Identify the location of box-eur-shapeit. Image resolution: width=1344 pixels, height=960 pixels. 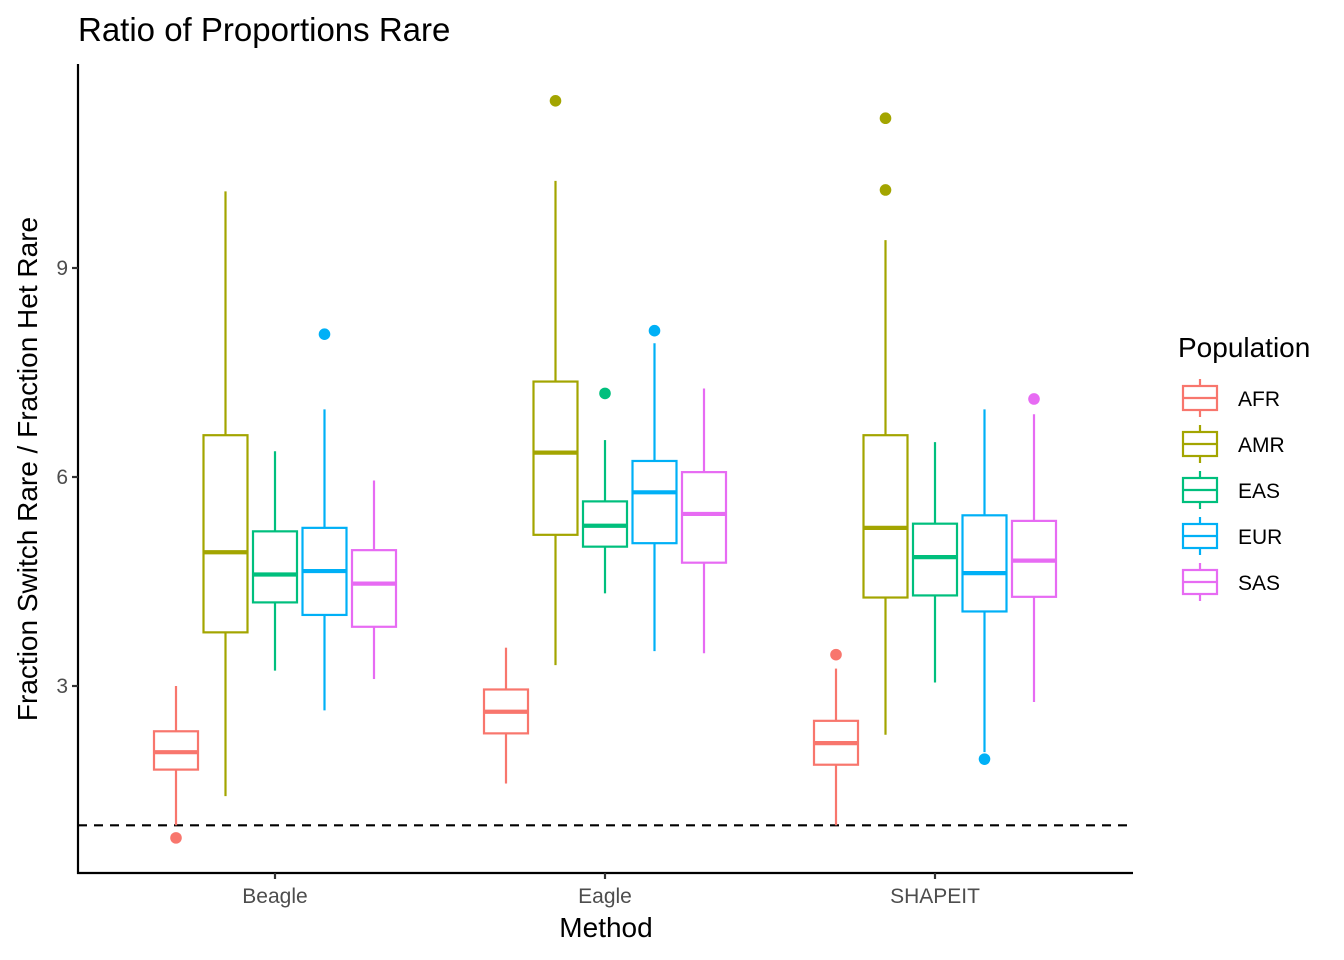
(984, 587).